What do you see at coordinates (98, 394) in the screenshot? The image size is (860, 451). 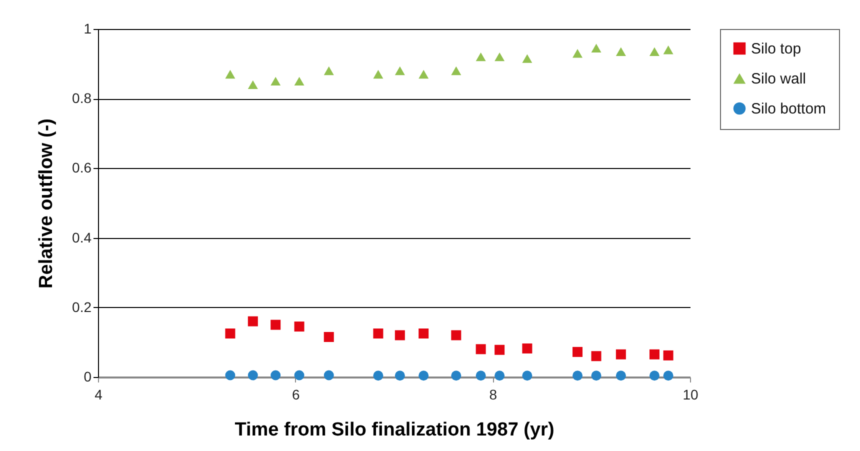 I see `x-tick-label: 4` at bounding box center [98, 394].